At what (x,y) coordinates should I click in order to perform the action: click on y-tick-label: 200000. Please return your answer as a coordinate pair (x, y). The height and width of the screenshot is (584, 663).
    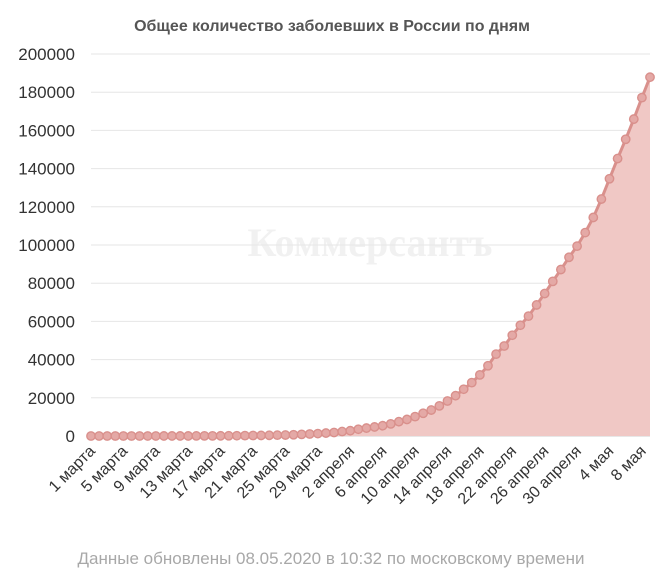
    Looking at the image, I should click on (46, 54).